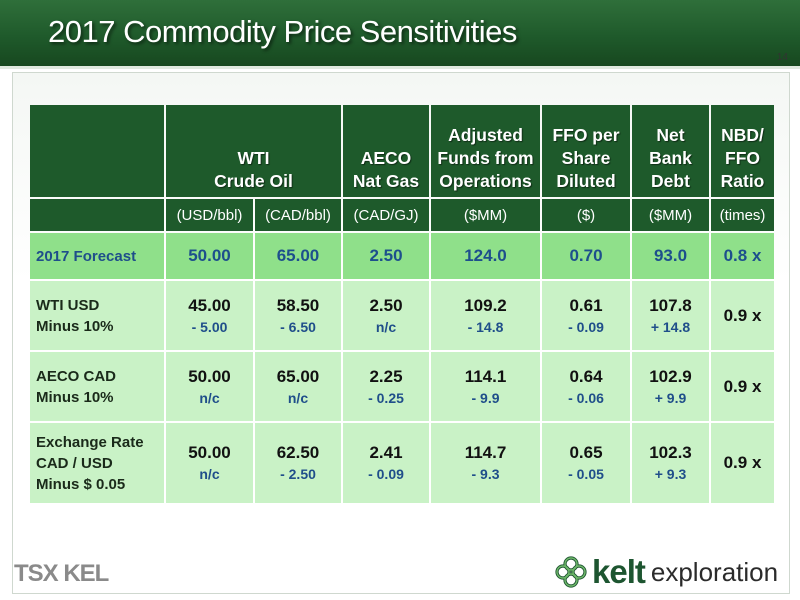  I want to click on celtic-knot-icon, so click(571, 572).